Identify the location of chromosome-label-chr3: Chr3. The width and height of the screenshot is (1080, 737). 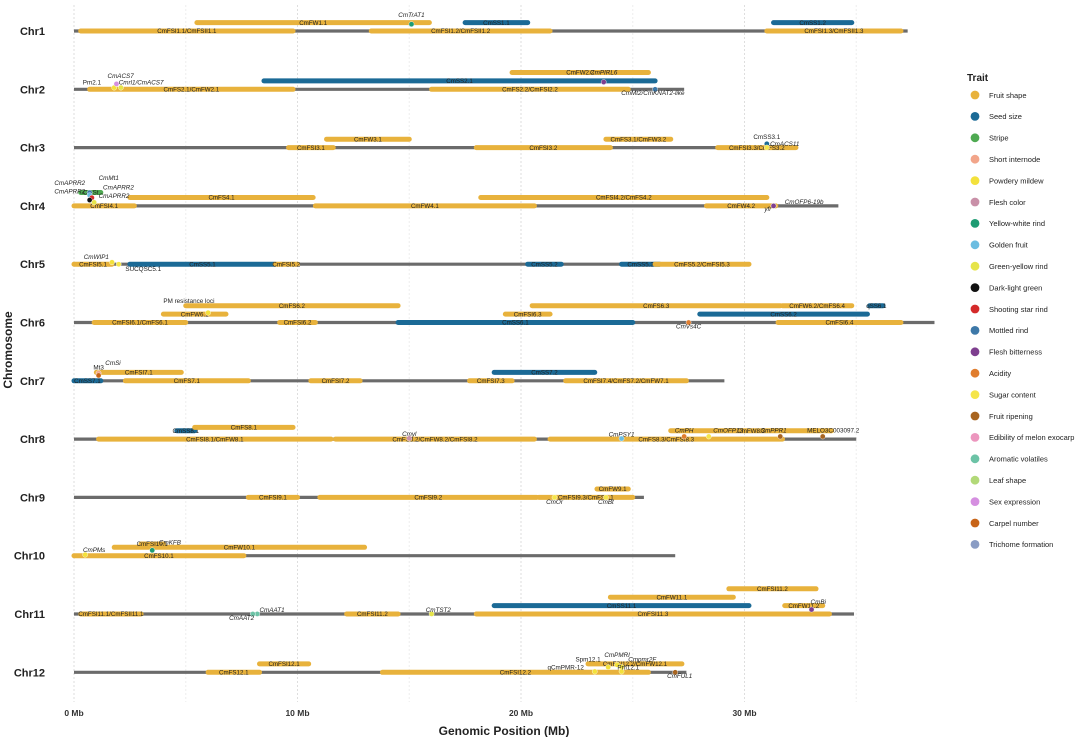
(32, 149).